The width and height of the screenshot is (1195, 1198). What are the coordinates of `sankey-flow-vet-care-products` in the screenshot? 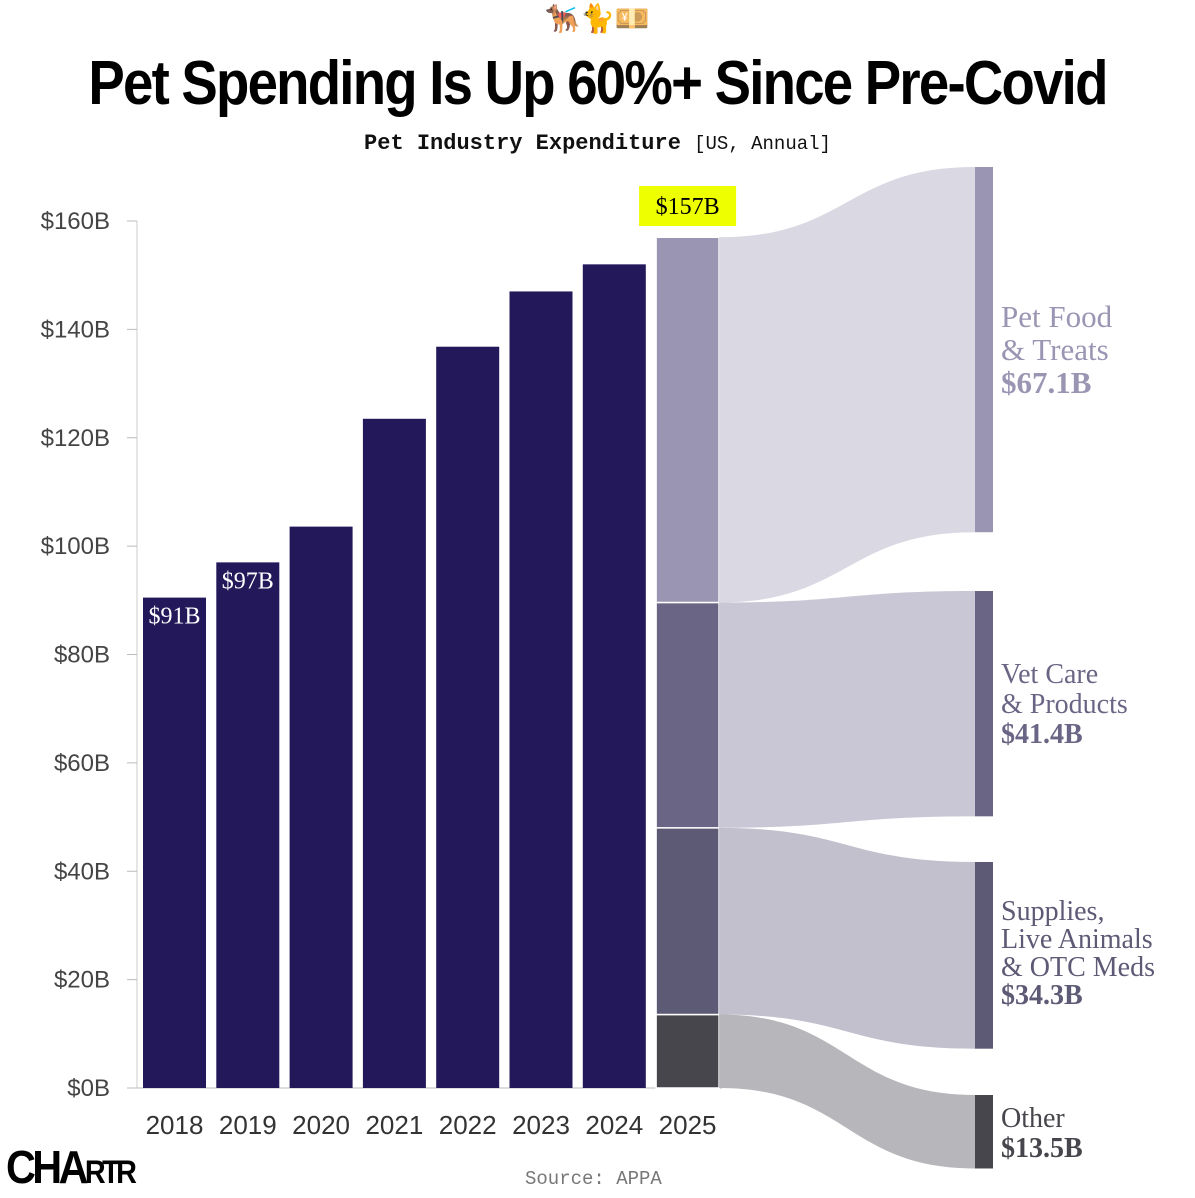 It's located at (847, 709).